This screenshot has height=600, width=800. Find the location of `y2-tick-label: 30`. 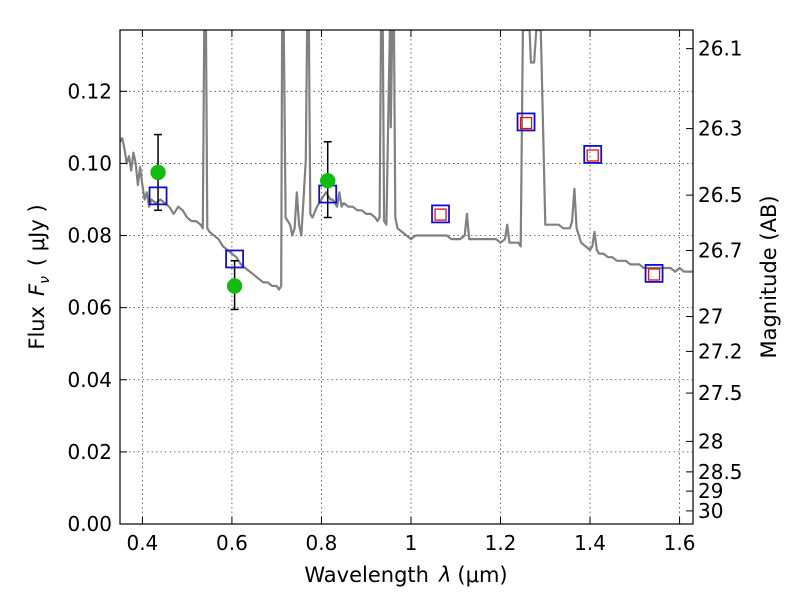

y2-tick-label: 30 is located at coordinates (710, 511).